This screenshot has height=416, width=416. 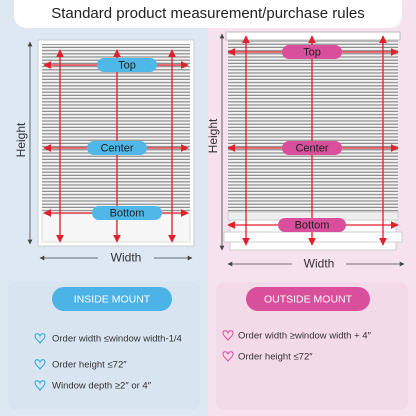 I want to click on rule: Order width ≤window width-1/4, so click(x=117, y=339).